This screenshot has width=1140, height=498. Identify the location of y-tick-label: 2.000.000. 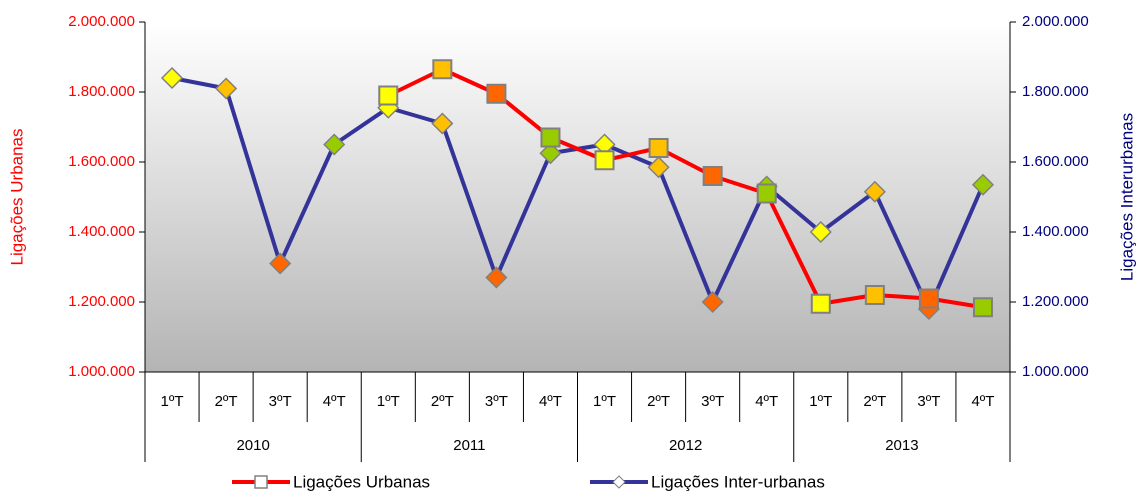
(101, 21).